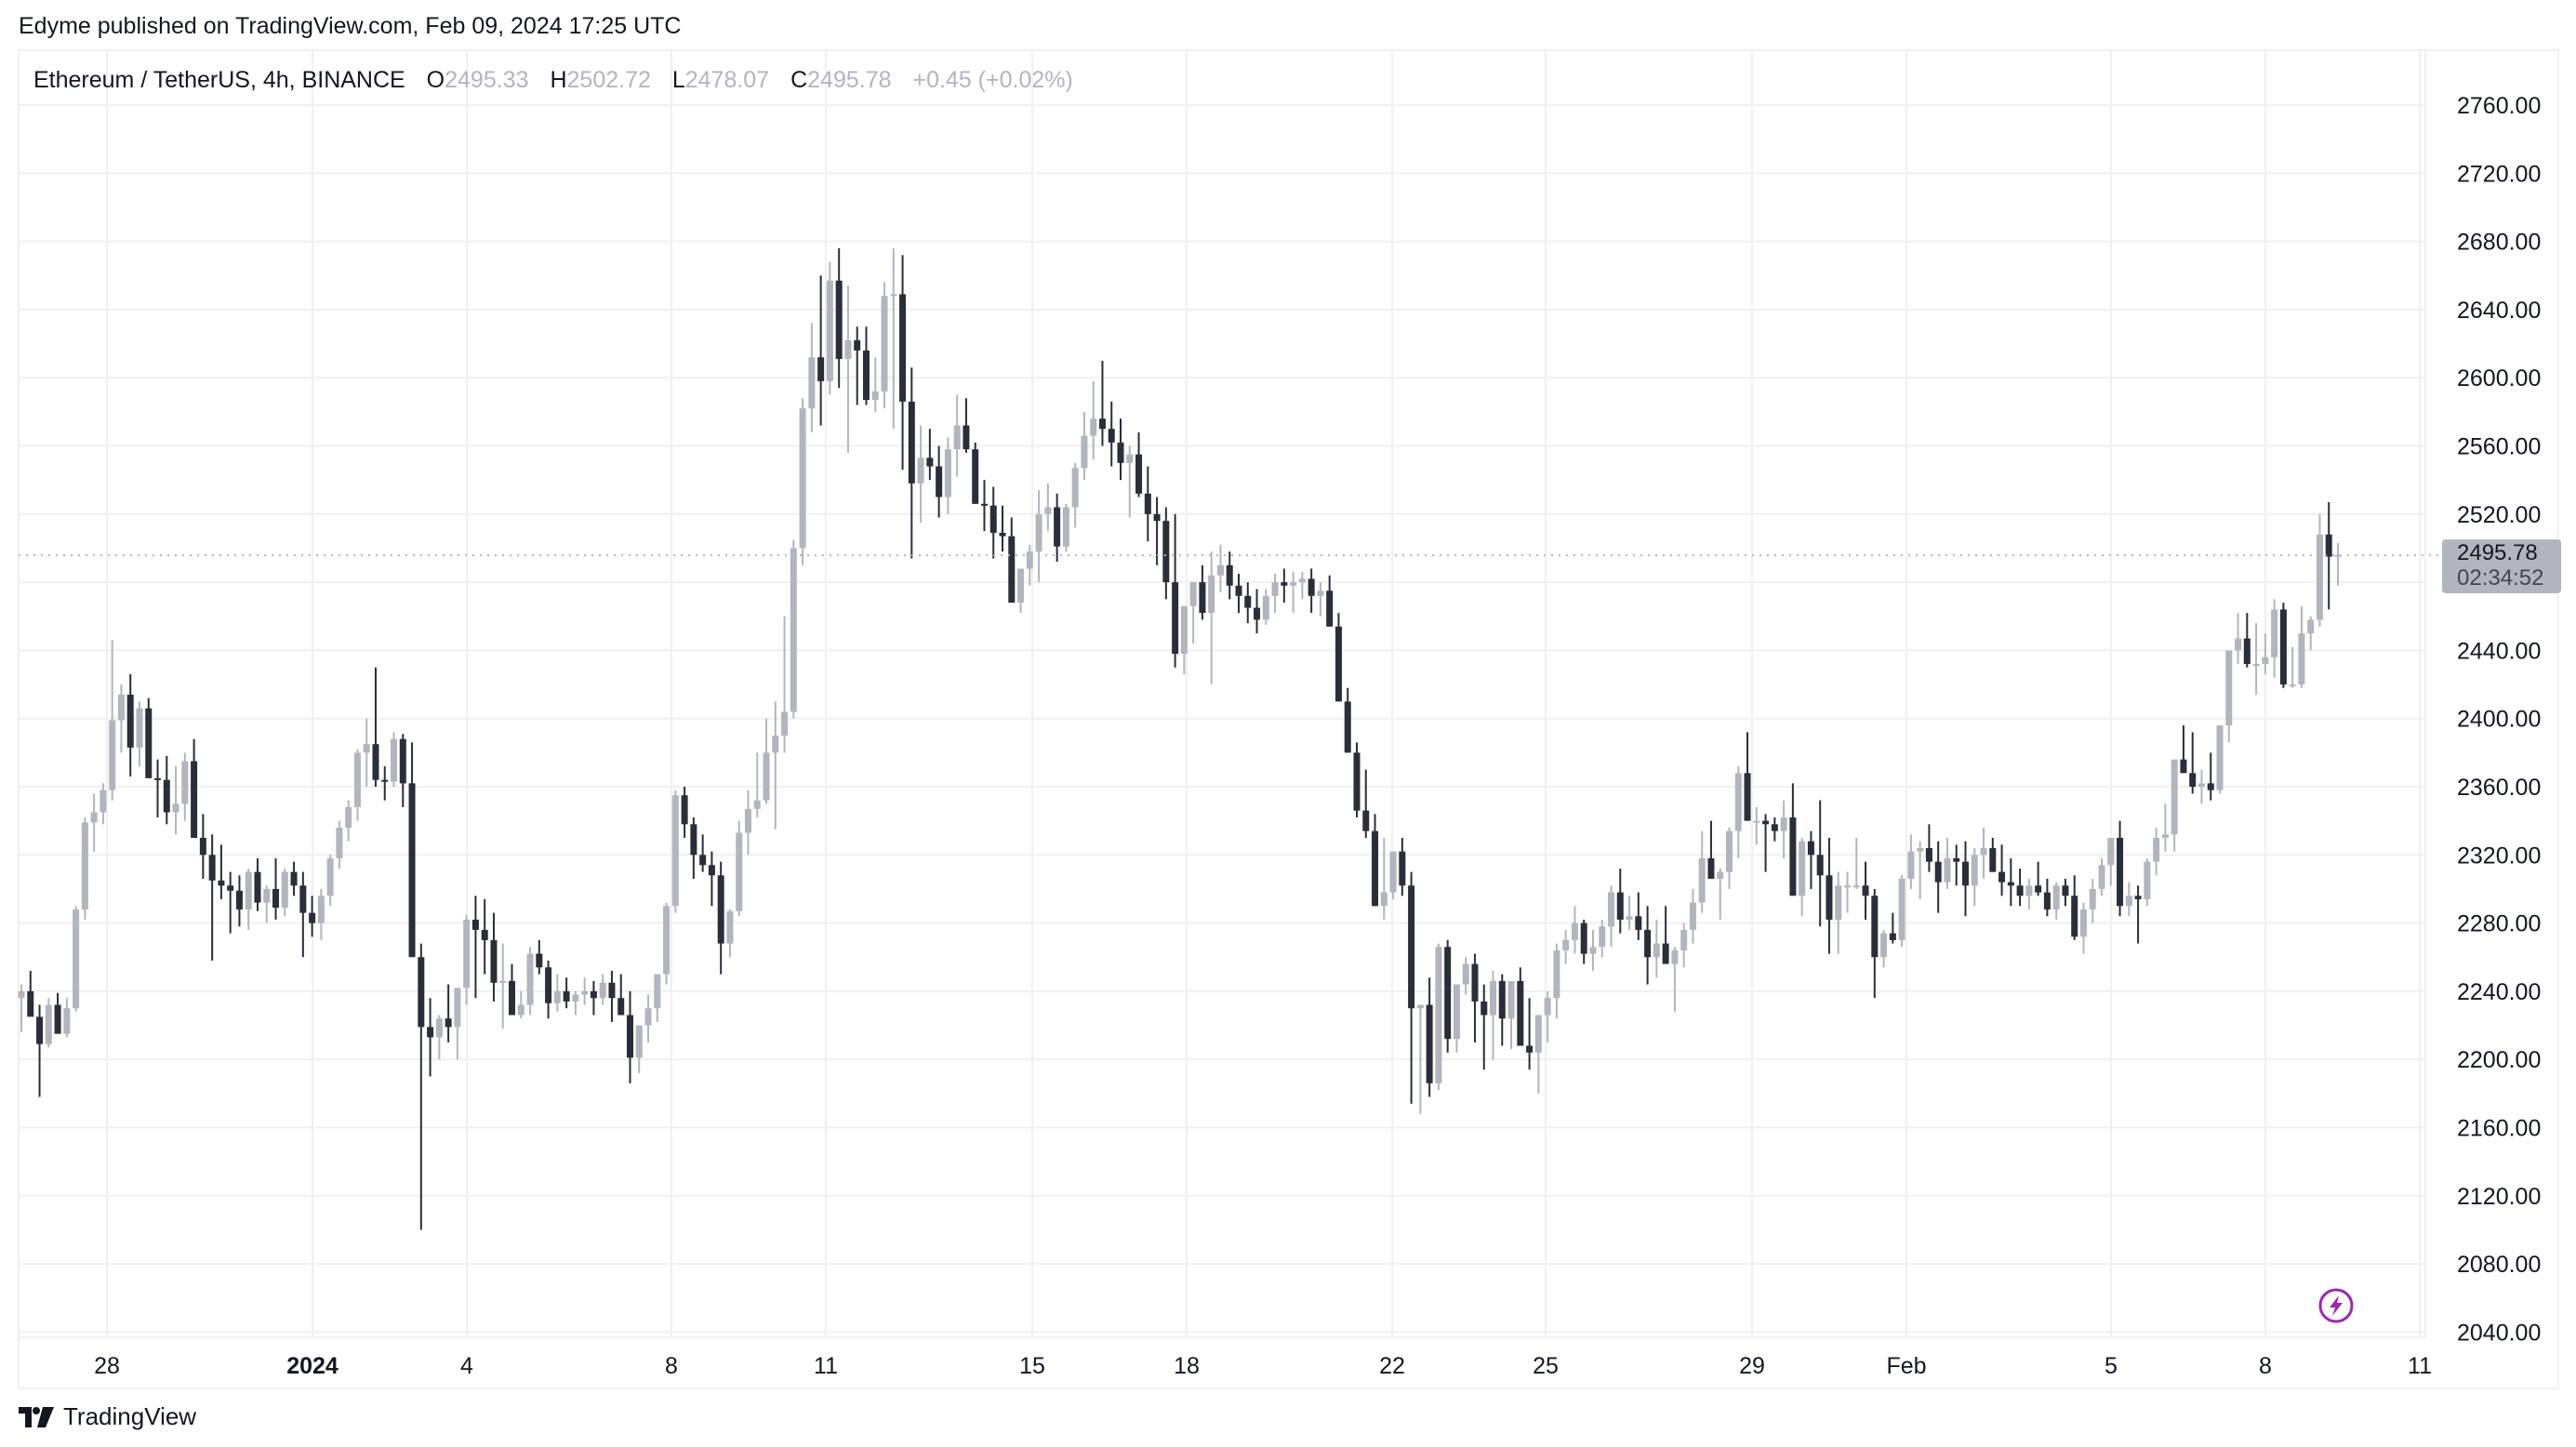 The height and width of the screenshot is (1447, 2576). I want to click on tradingview-logo: TradingView, so click(107, 1416).